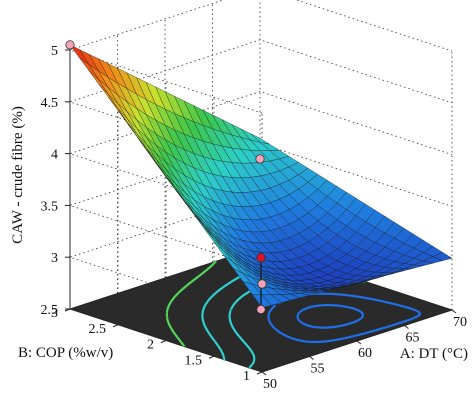 This screenshot has height=420, width=474. Describe the element at coordinates (365, 353) in the screenshot. I see `x-tick-label: 60` at that location.